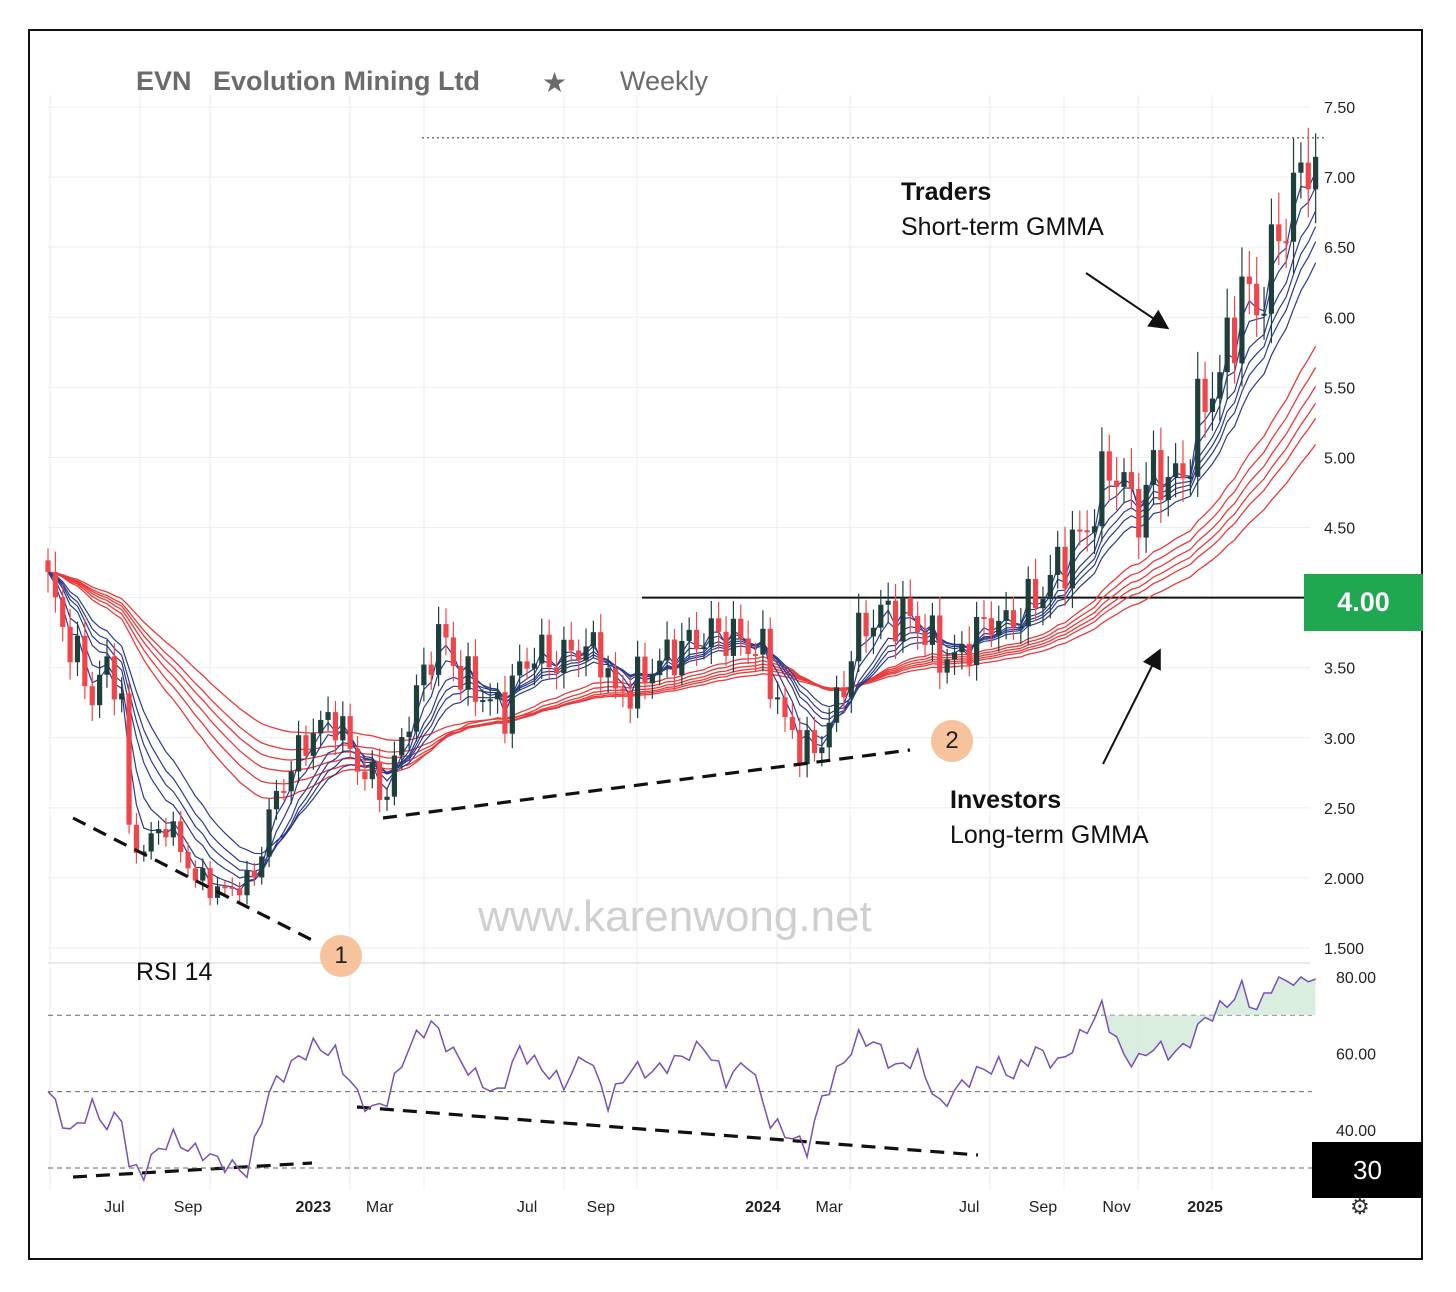 This screenshot has width=1456, height=1292. Describe the element at coordinates (1127, 301) in the screenshot. I see `traders-arrow` at that location.